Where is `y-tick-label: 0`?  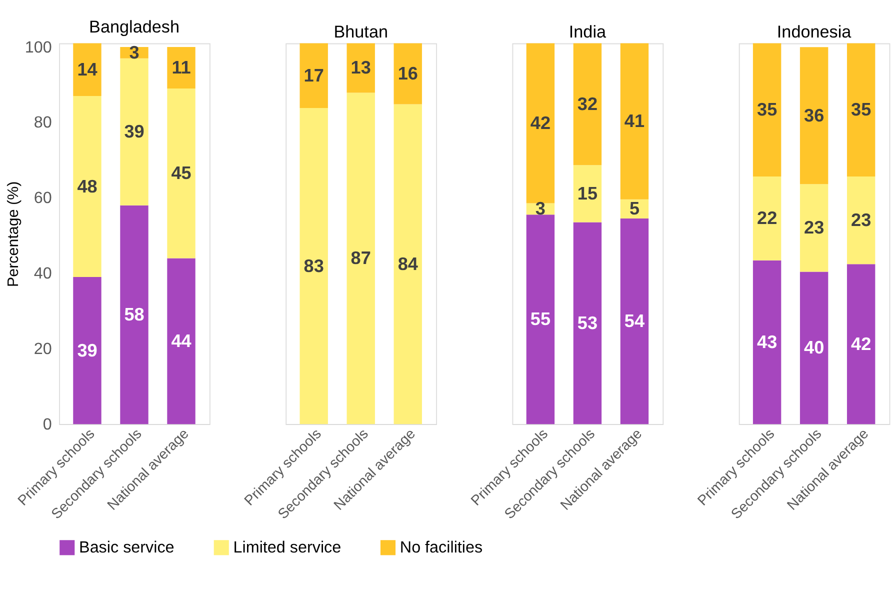
y-tick-label: 0 is located at coordinates (47, 424).